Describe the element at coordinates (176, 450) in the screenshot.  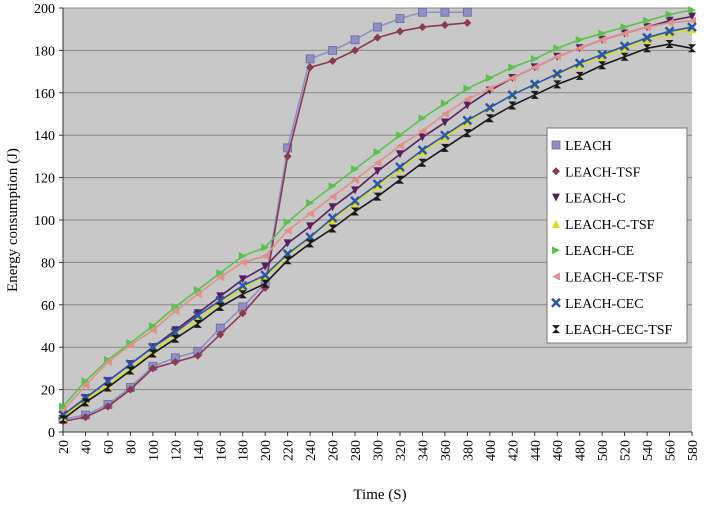
I see `x-tick-label: 120` at that location.